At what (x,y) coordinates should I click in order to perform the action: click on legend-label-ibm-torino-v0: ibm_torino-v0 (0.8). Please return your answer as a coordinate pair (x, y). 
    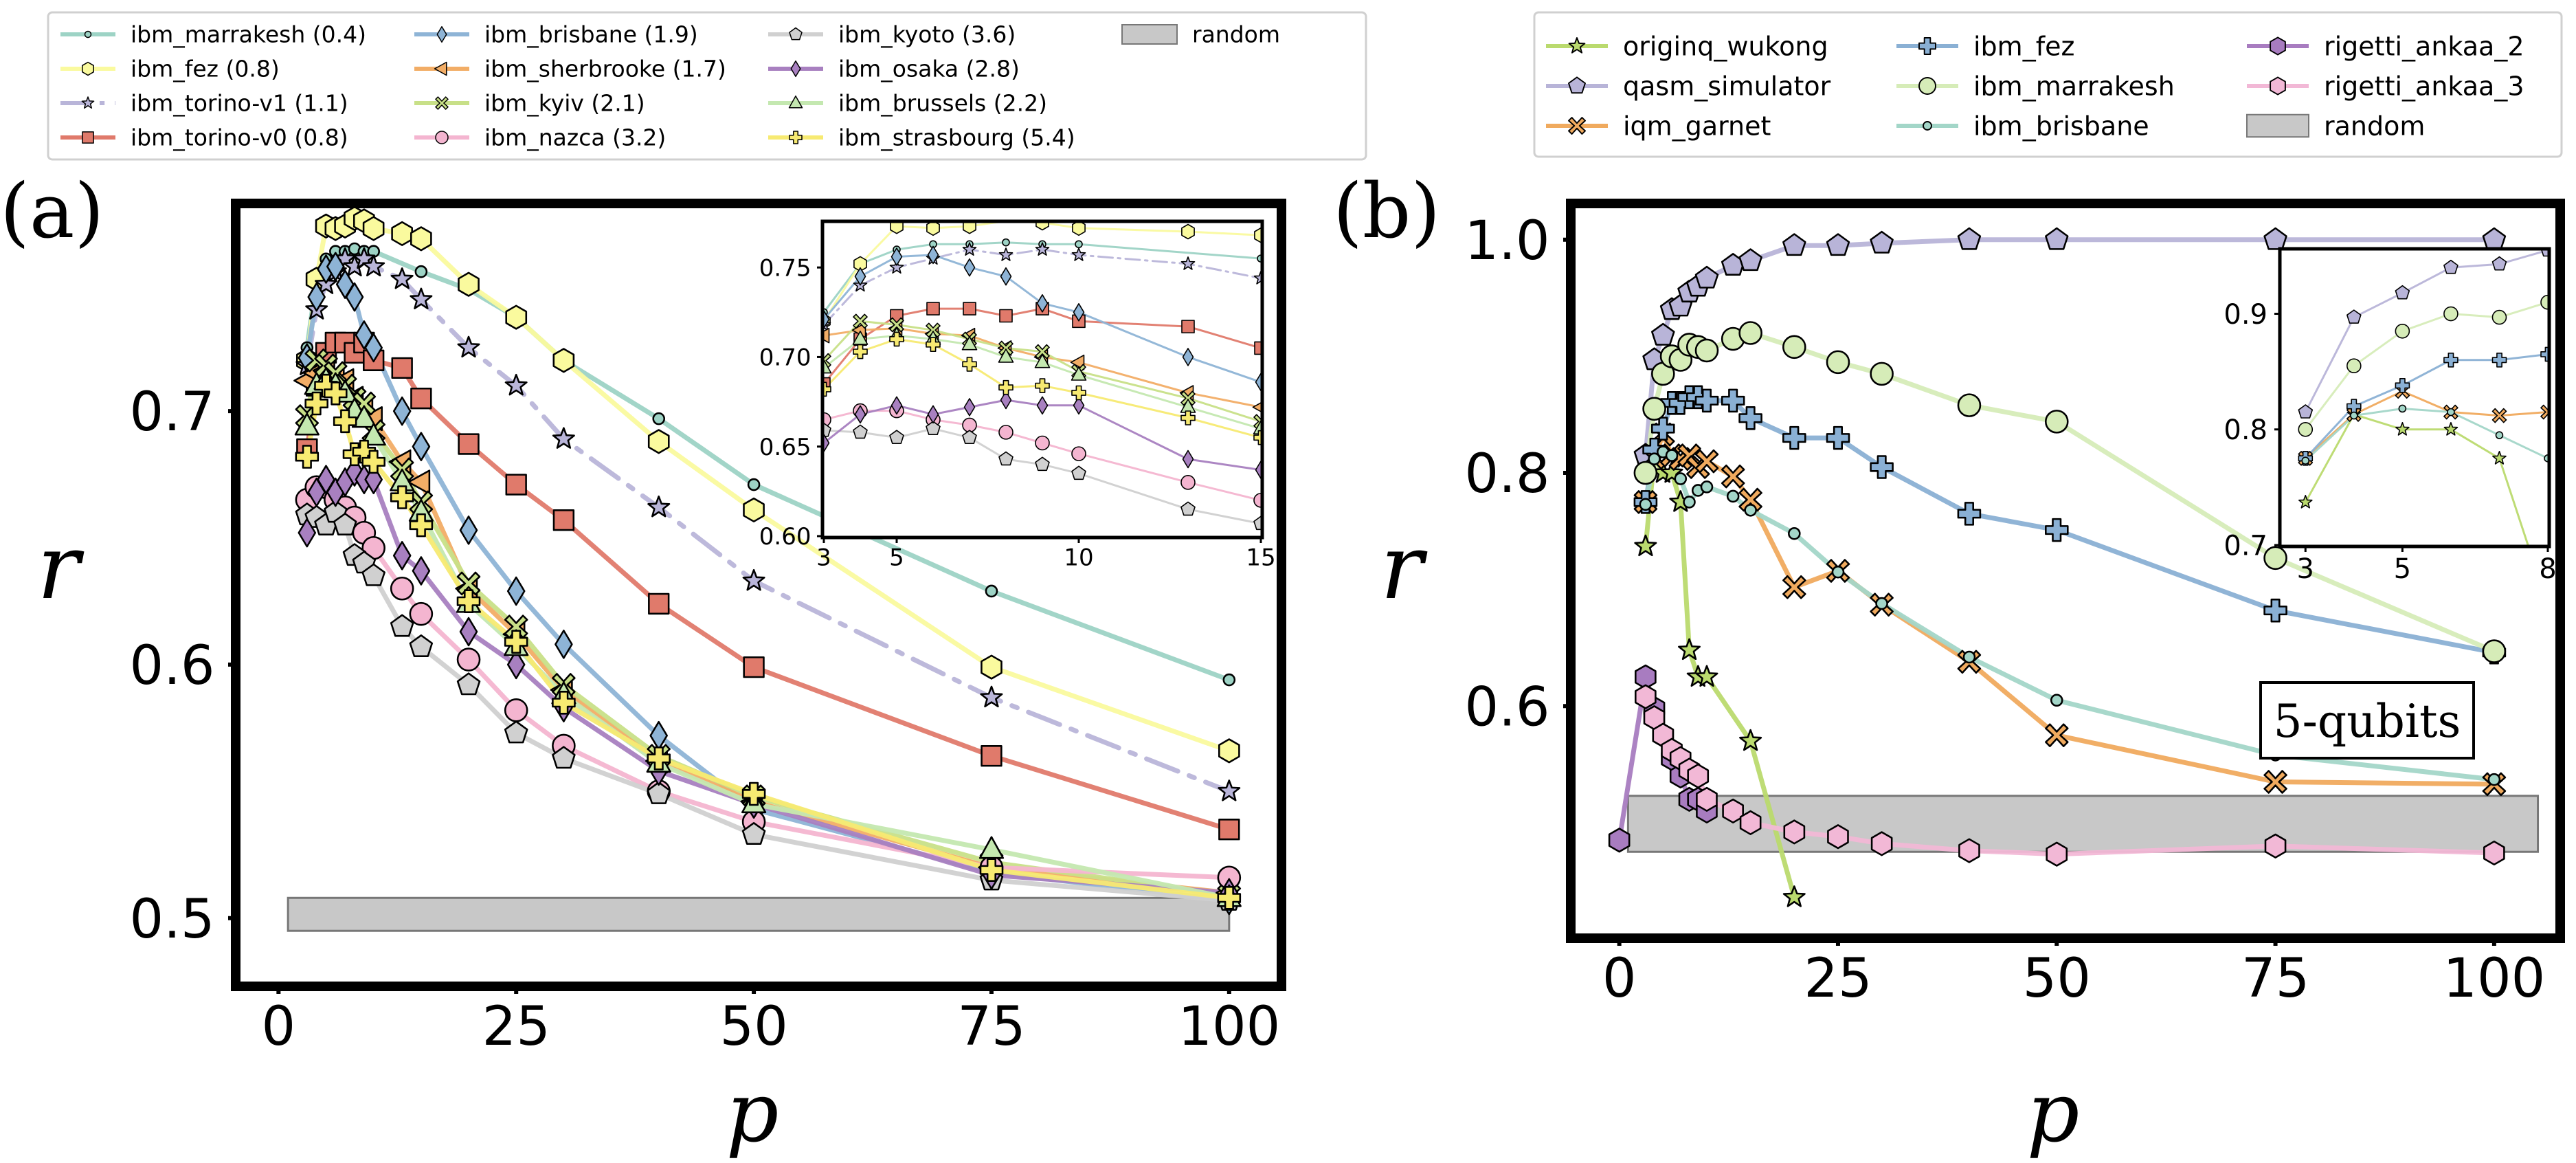
    Looking at the image, I should click on (240, 137).